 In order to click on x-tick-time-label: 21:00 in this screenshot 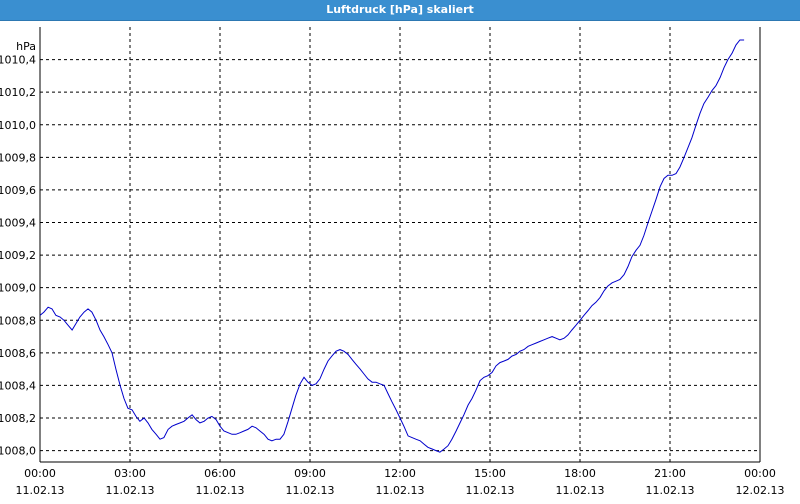, I will do `click(670, 473)`.